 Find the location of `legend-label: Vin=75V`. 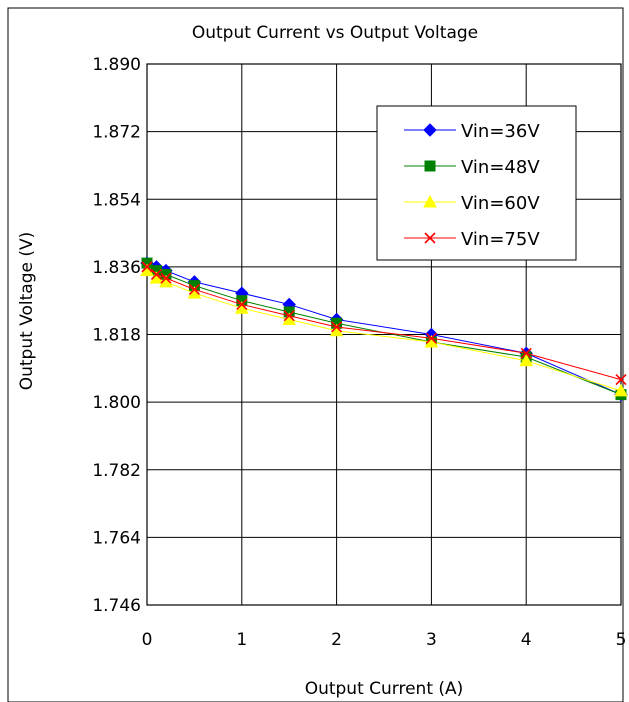

legend-label: Vin=75V is located at coordinates (500, 239).